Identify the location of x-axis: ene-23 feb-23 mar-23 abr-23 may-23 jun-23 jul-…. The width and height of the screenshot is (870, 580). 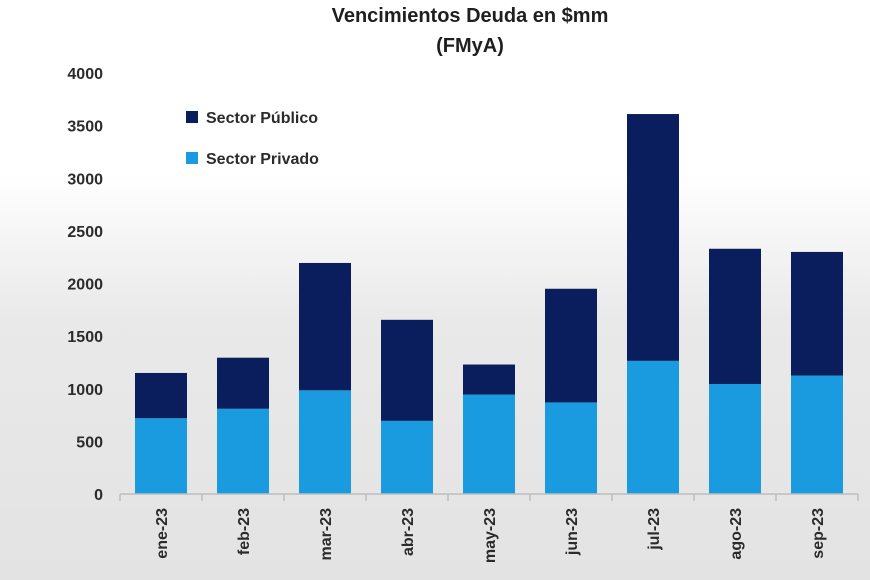
(489, 528).